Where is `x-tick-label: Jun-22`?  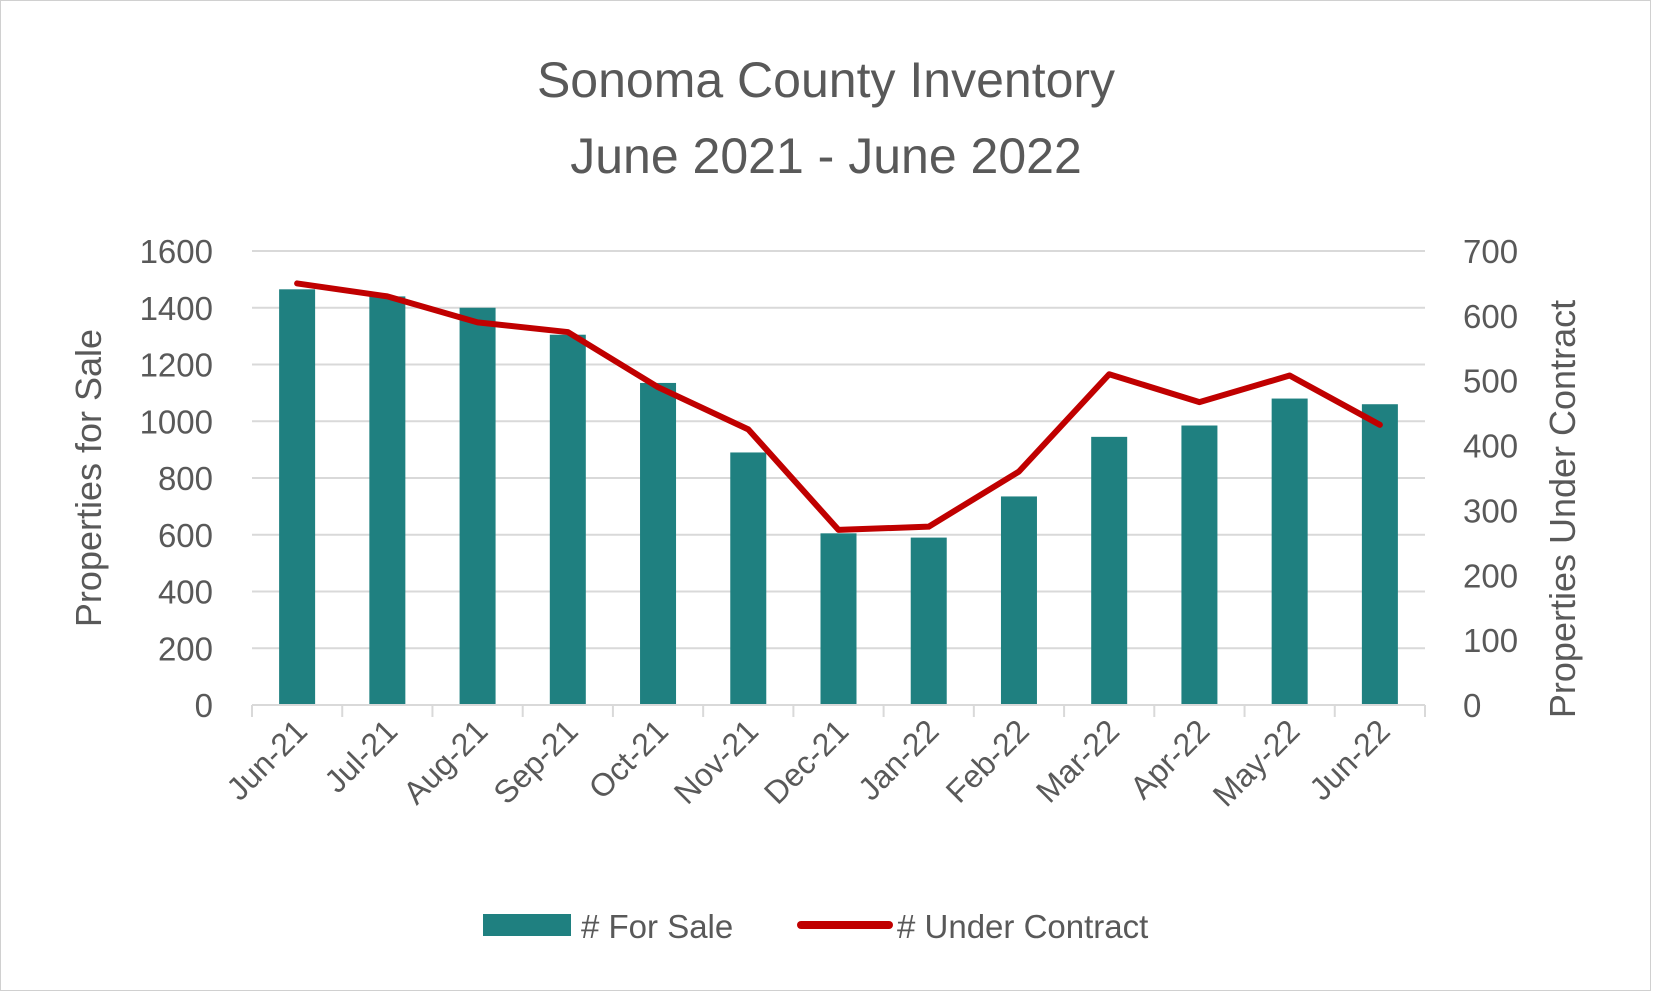 x-tick-label: Jun-22 is located at coordinates (1349, 759).